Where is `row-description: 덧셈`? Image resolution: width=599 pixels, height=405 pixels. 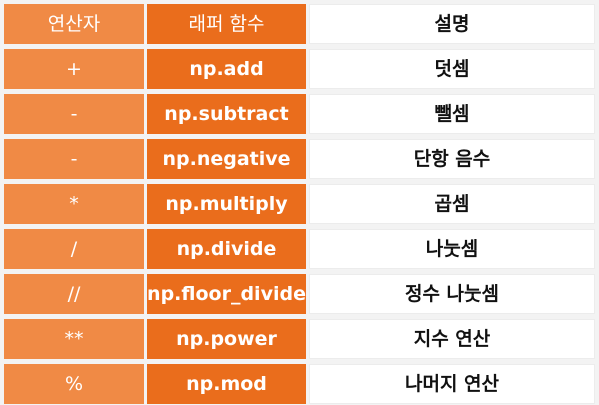 row-description: 덧셈 is located at coordinates (452, 69).